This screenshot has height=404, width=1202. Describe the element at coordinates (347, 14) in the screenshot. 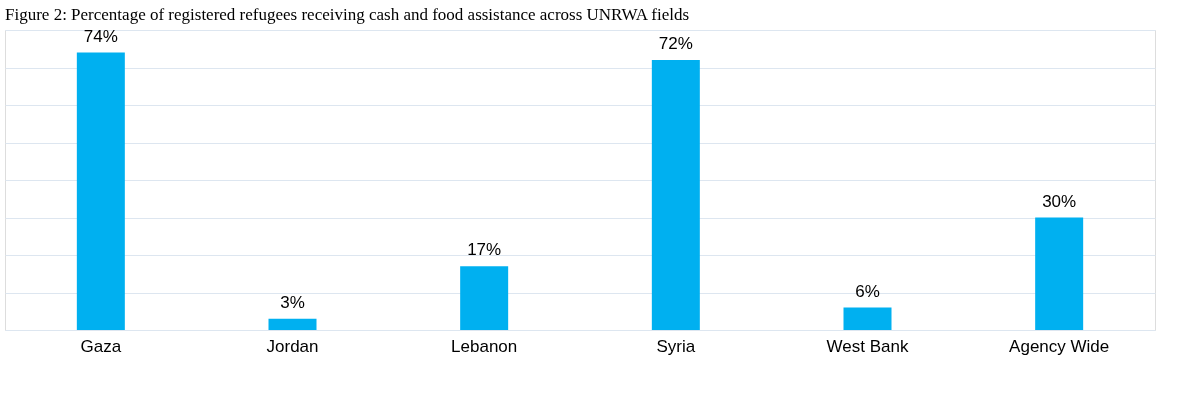

I see `chart-title: Figure 2: Percentage of registered refugees receiving cash and food assistance across UNRWA fields` at that location.